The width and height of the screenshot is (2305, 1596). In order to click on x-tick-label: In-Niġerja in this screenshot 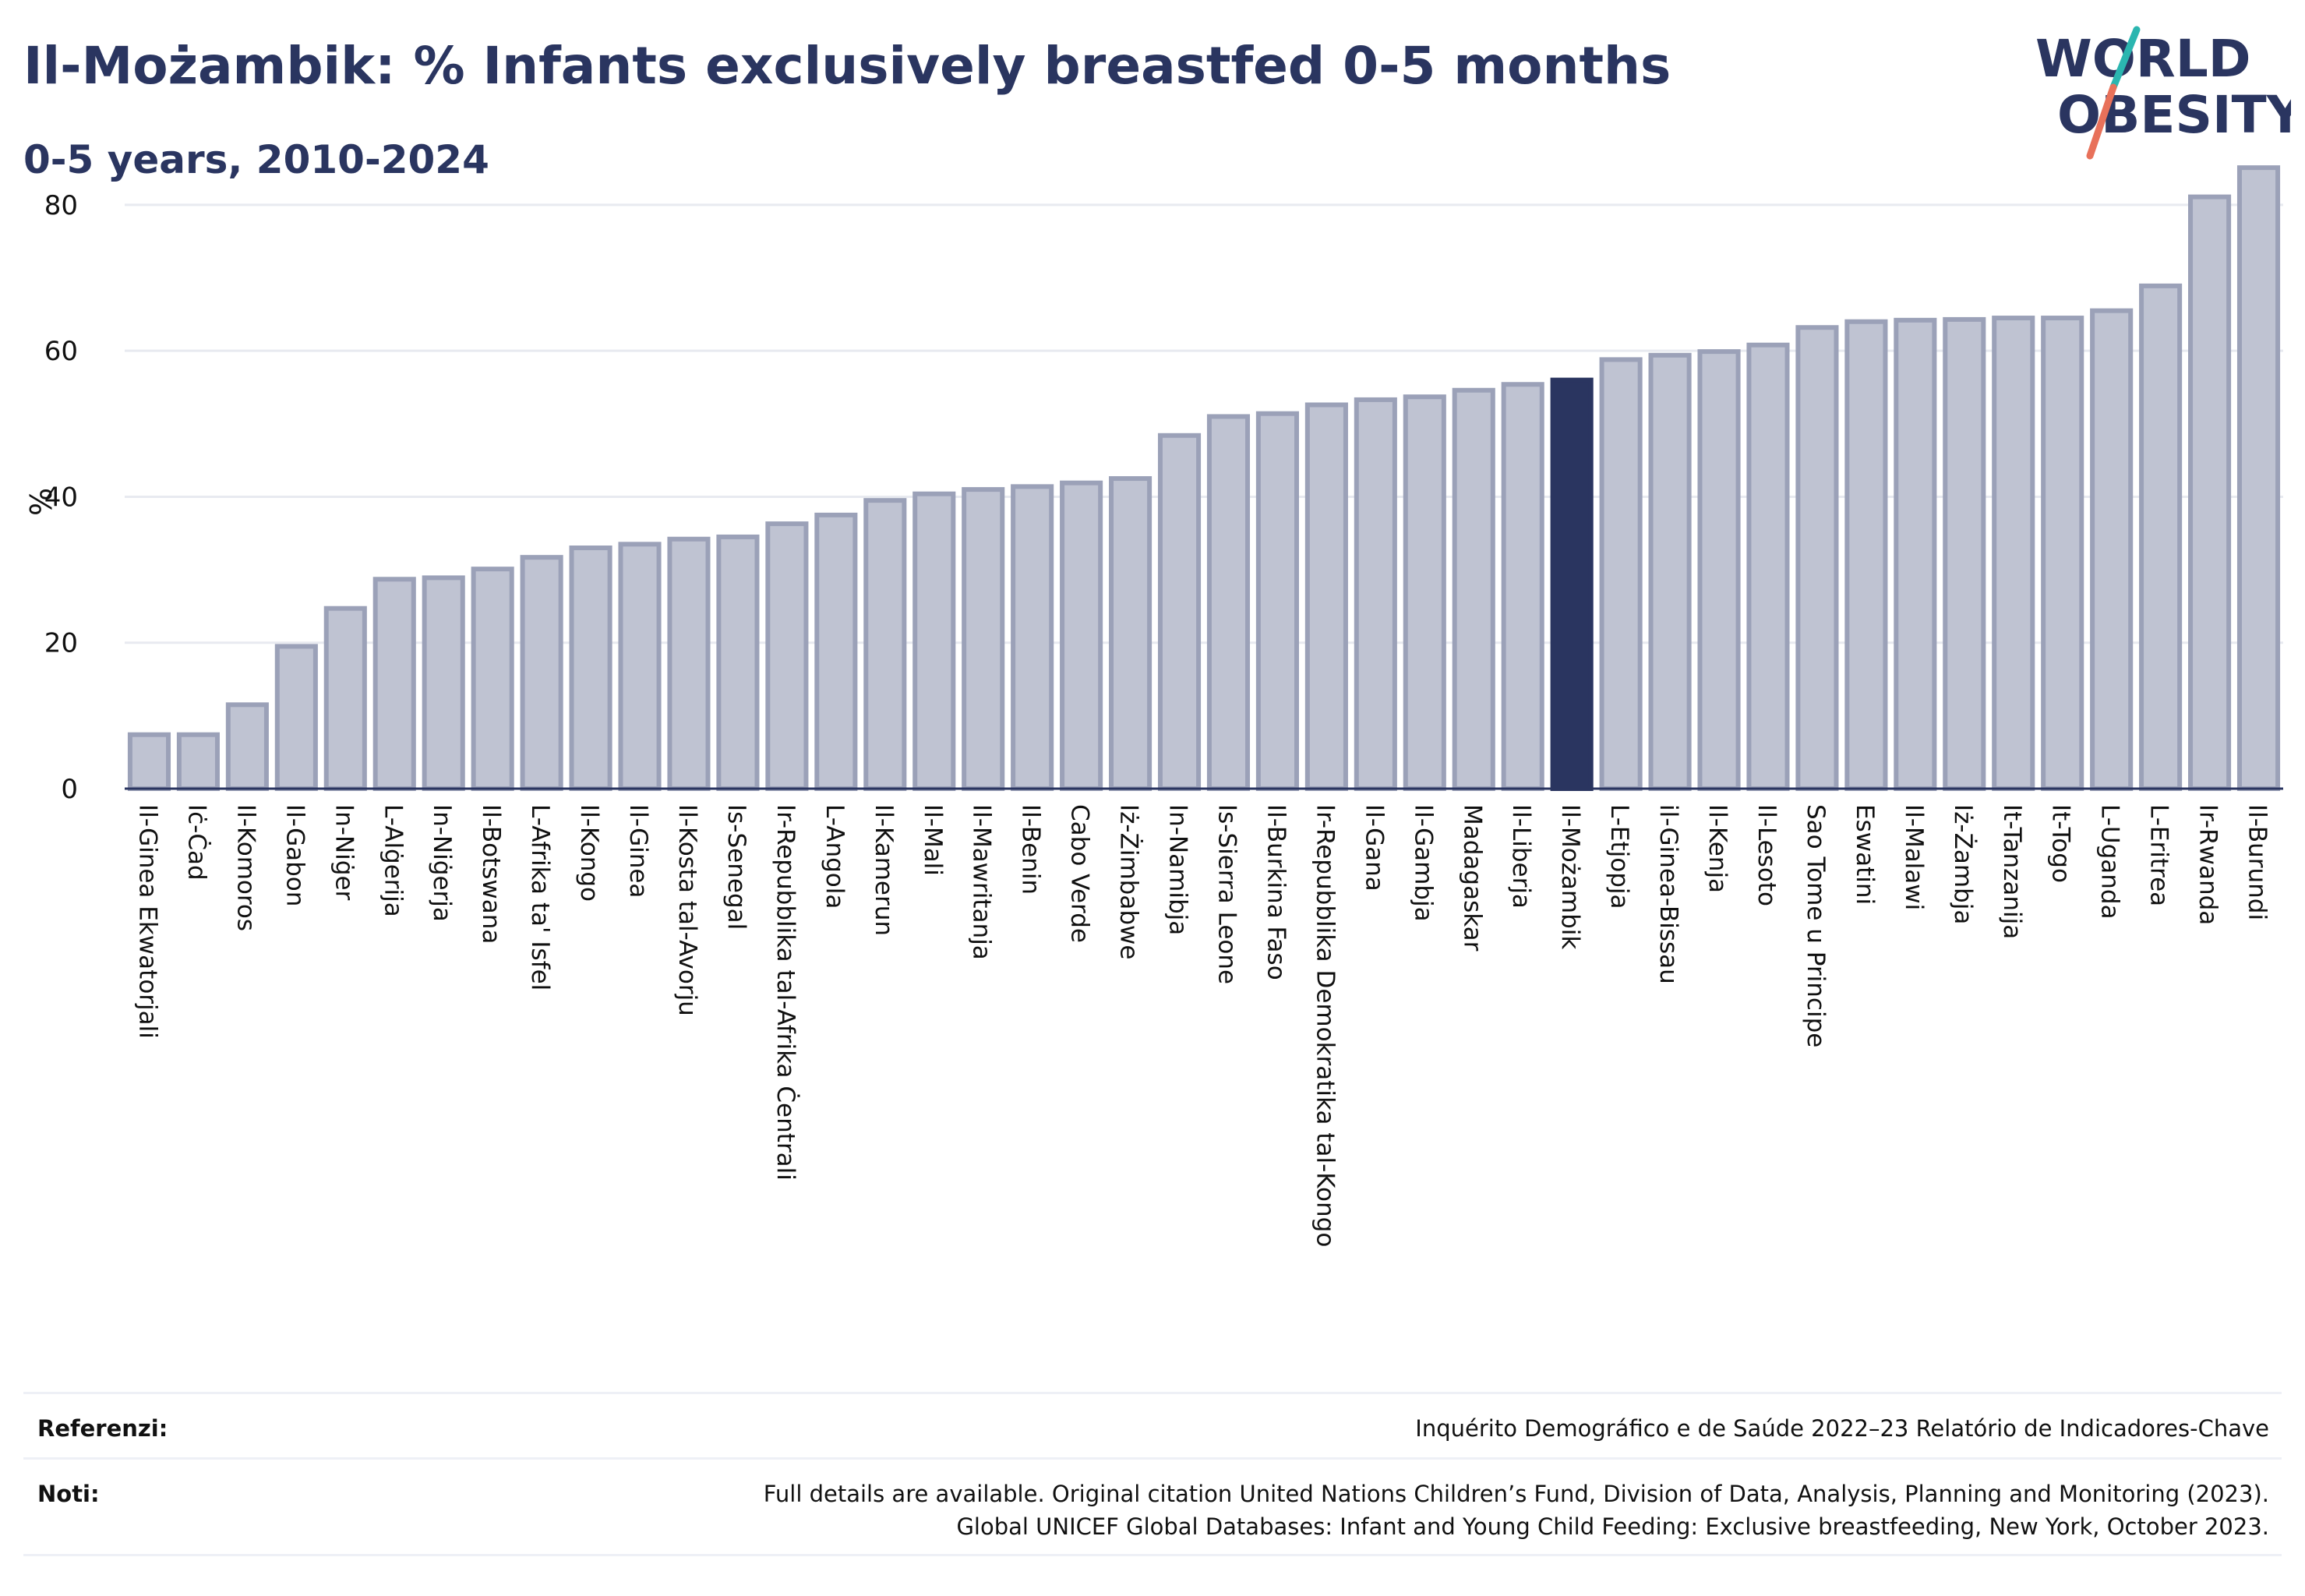, I will do `click(442, 863)`.